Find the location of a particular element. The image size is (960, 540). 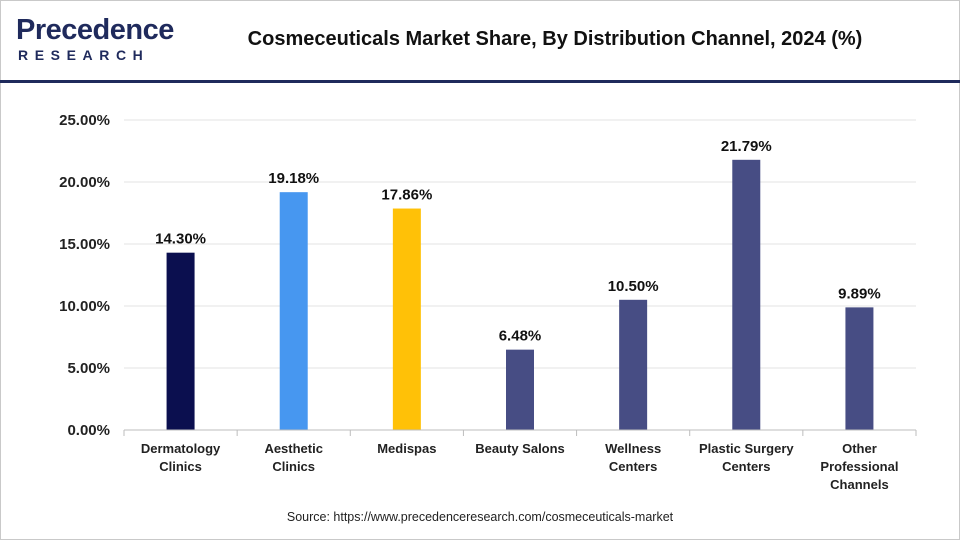

x-tick-label-line: Professional is located at coordinates (859, 466).